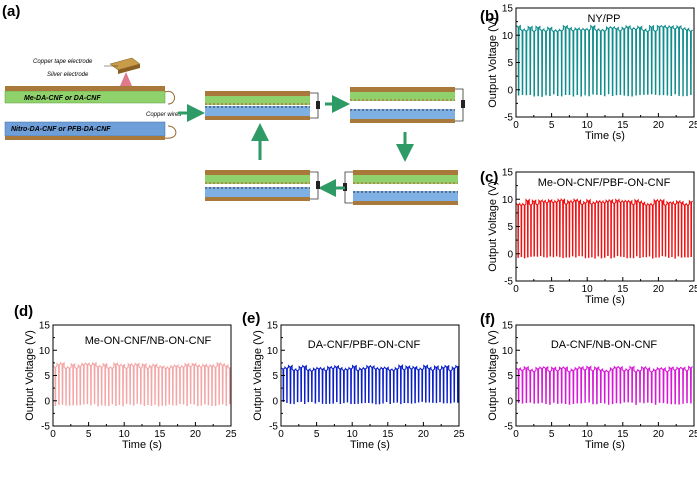 This screenshot has height=494, width=697. What do you see at coordinates (623, 125) in the screenshot?
I see `chart-b-xtick-label: 15` at bounding box center [623, 125].